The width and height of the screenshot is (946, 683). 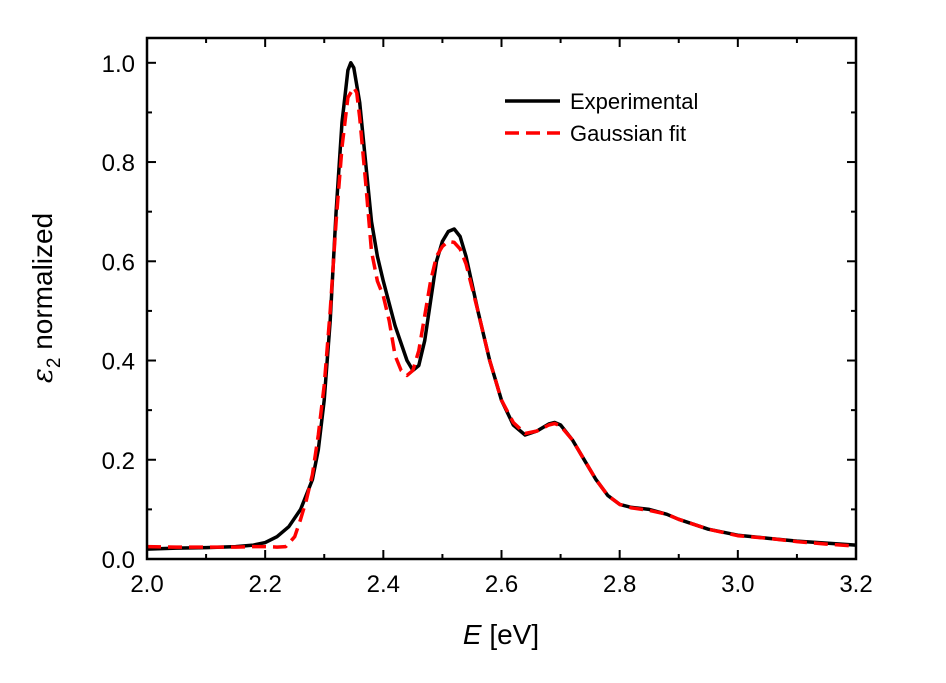 What do you see at coordinates (501, 584) in the screenshot?
I see `x-tick-label: 2.6` at bounding box center [501, 584].